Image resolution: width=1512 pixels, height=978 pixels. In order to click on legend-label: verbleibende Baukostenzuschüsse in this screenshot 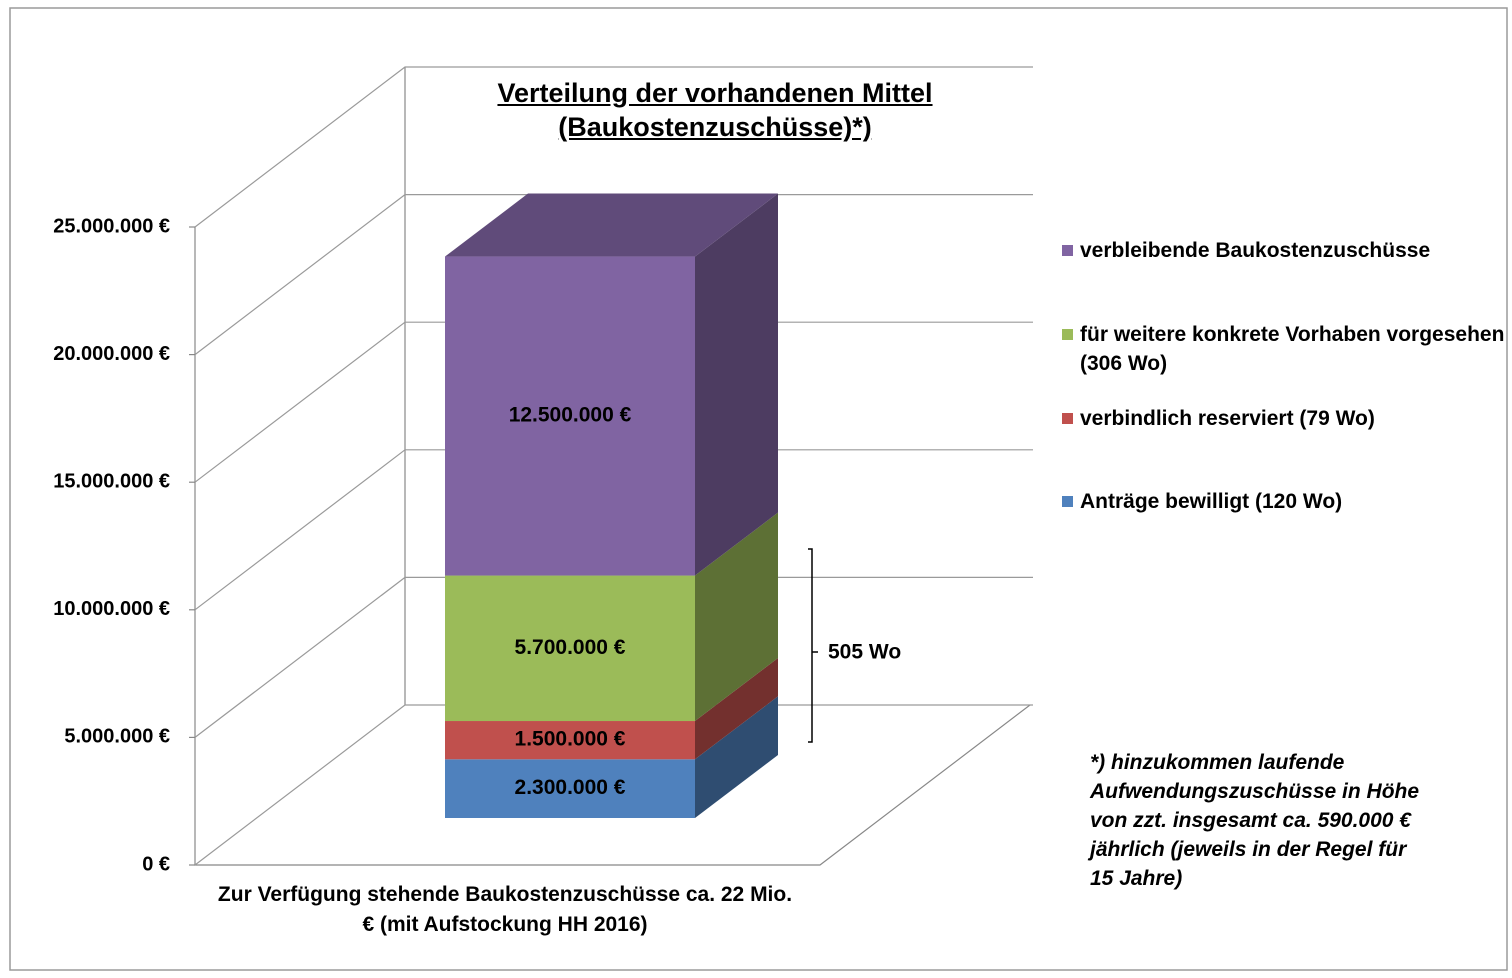, I will do `click(1255, 250)`.